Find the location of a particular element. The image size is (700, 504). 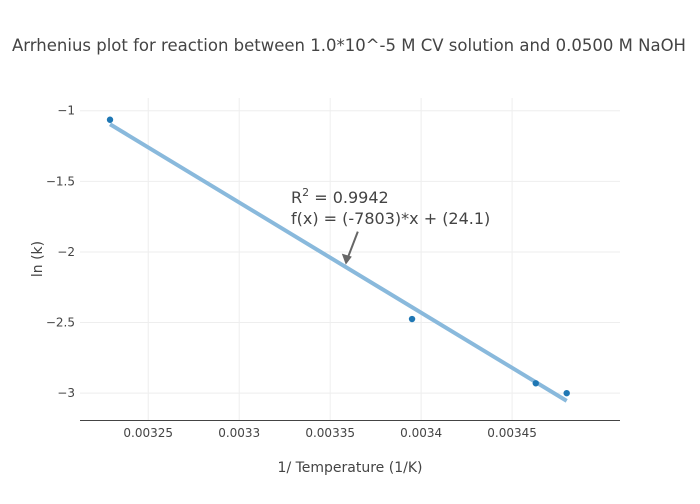

annotation-r2: R2 = 0.9942 is located at coordinates (340, 196).